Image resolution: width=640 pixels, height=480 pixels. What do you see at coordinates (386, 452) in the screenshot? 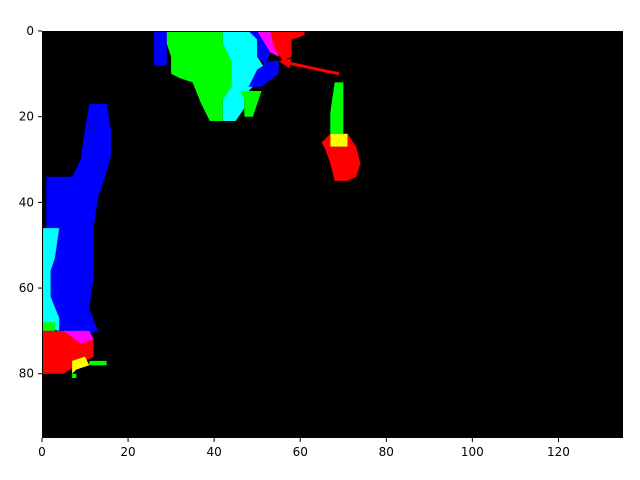
I see `x-tick-label-80: 80` at bounding box center [386, 452].